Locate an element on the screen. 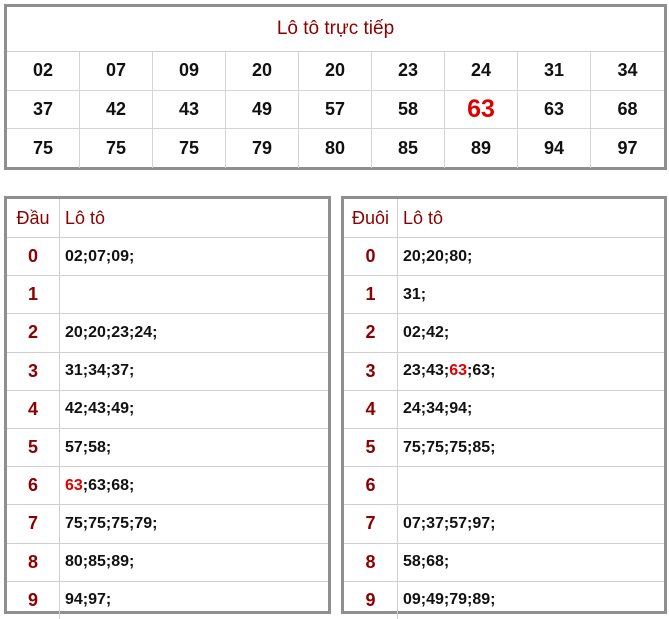 The width and height of the screenshot is (669, 619). result-number: 80 is located at coordinates (335, 148).